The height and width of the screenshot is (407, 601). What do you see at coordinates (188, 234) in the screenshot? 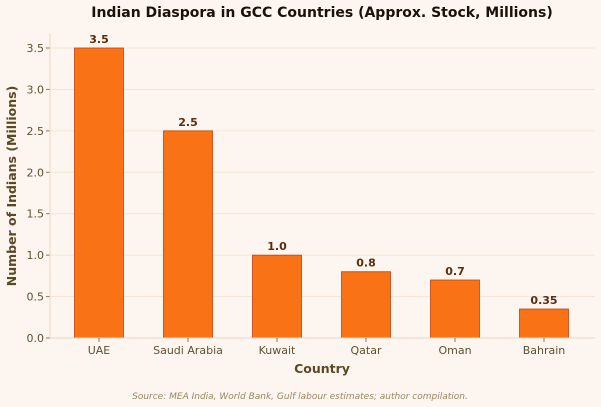
I see `bar-saudi-arabia` at bounding box center [188, 234].